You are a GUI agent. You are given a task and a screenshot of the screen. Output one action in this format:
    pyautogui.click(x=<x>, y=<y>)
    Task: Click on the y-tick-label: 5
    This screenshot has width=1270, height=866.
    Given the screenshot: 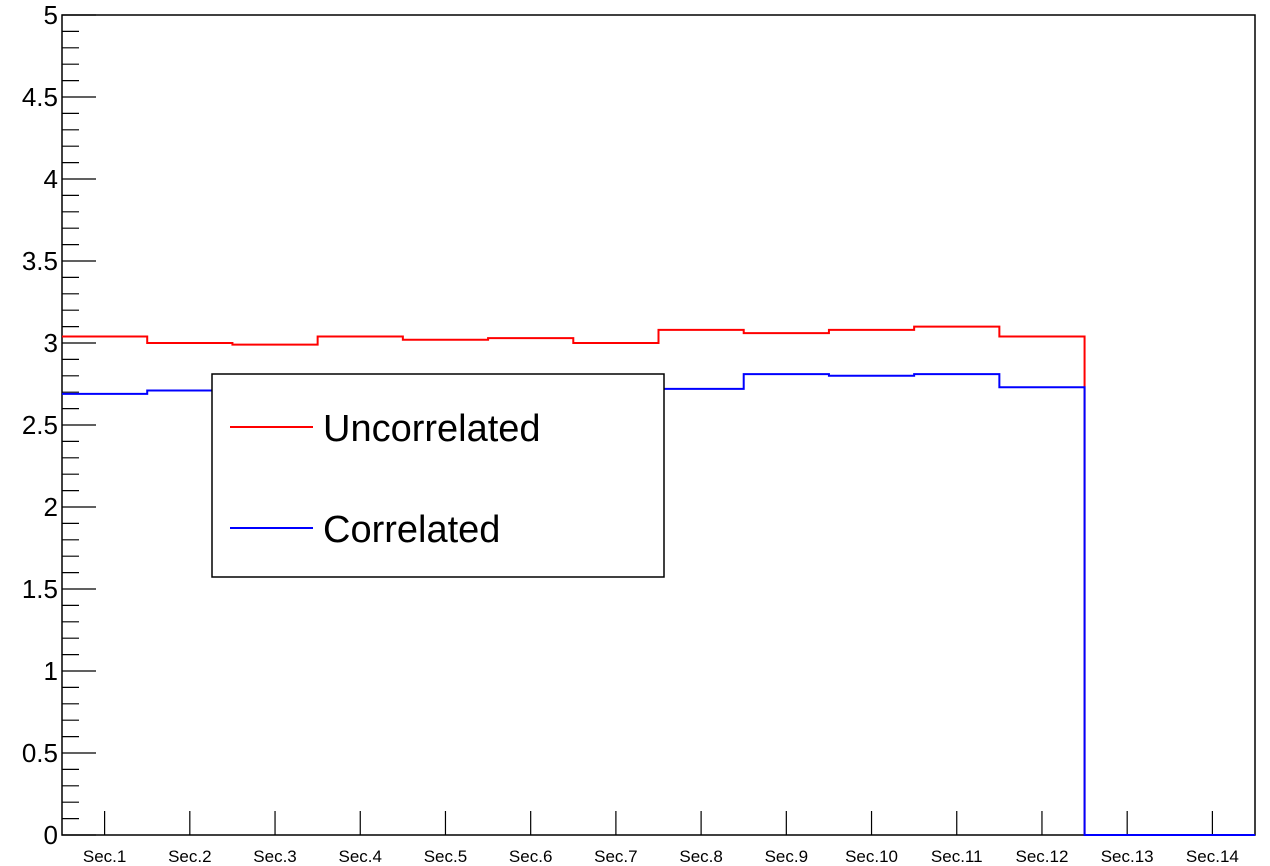 What is the action you would take?
    pyautogui.click(x=51, y=15)
    